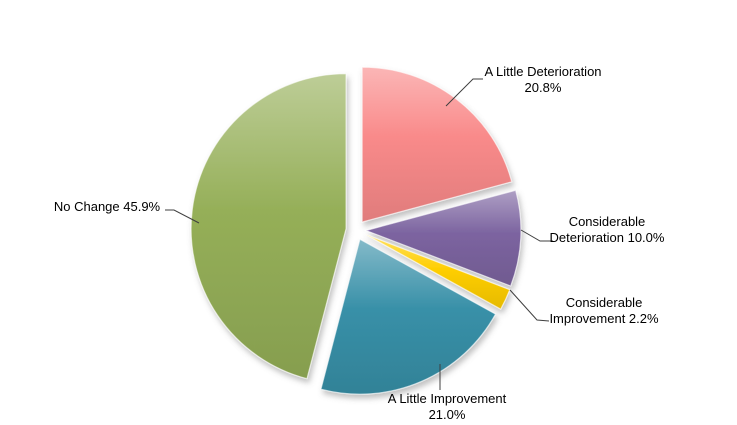 Image resolution: width=737 pixels, height=425 pixels. Describe the element at coordinates (543, 87) in the screenshot. I see `slice-label-line: 20.8%` at that location.